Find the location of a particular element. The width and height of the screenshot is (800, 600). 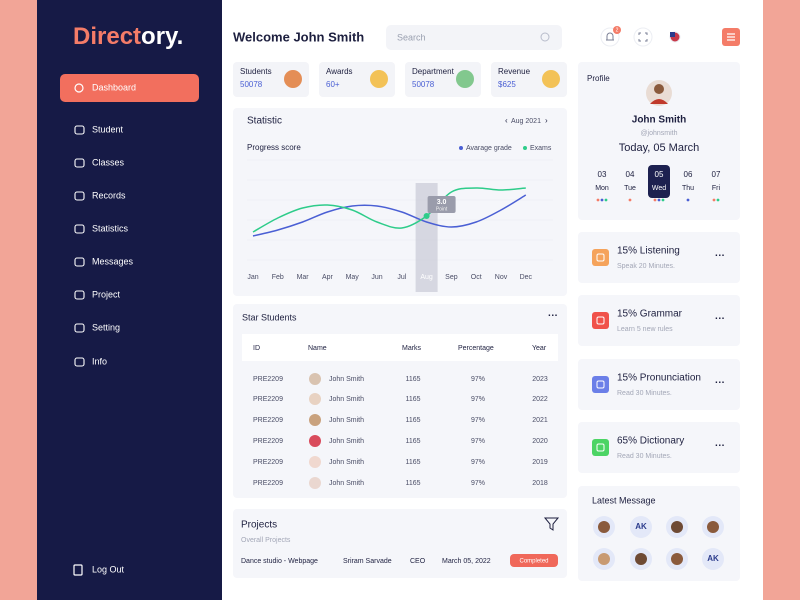

nav-item: Statistics is located at coordinates (110, 228).